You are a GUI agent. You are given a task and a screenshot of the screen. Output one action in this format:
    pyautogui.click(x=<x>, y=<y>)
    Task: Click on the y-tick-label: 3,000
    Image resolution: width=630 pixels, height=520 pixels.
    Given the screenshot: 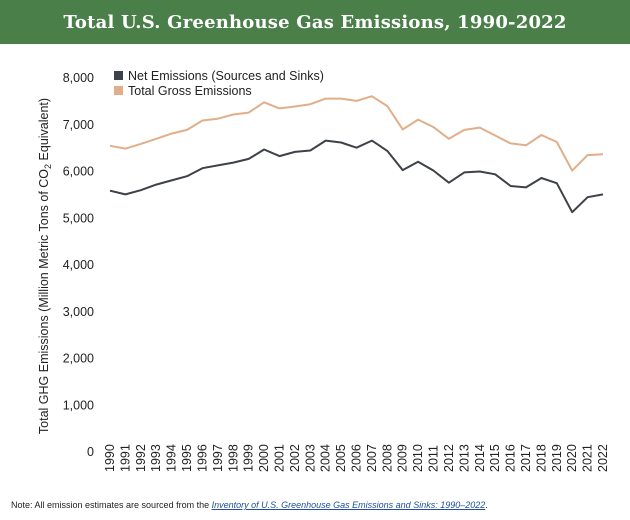 What is the action you would take?
    pyautogui.click(x=78, y=312)
    